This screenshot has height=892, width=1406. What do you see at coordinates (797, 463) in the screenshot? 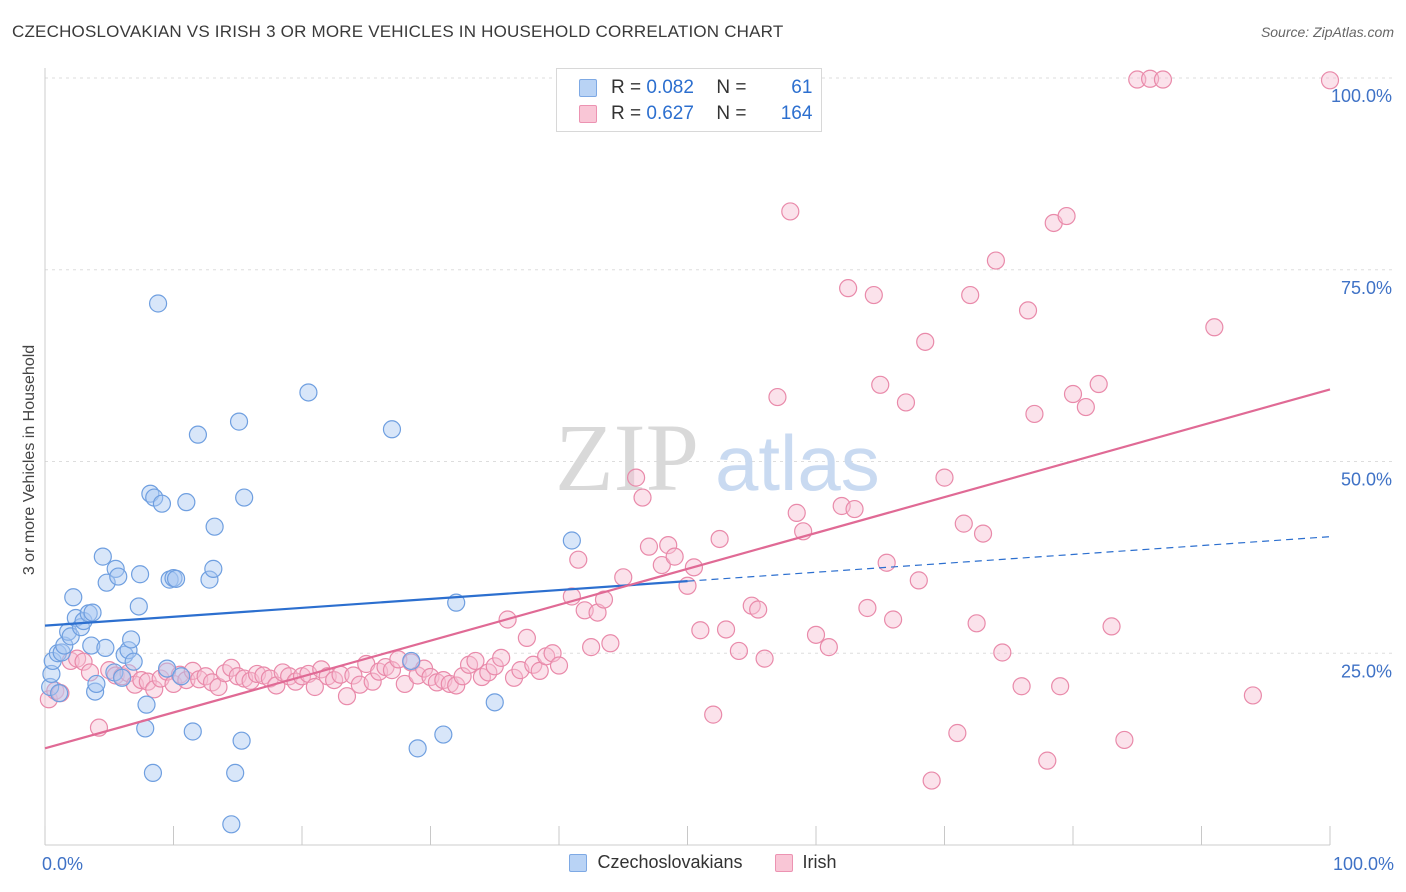
I see `watermark-atlas: atlas` at bounding box center [797, 463].